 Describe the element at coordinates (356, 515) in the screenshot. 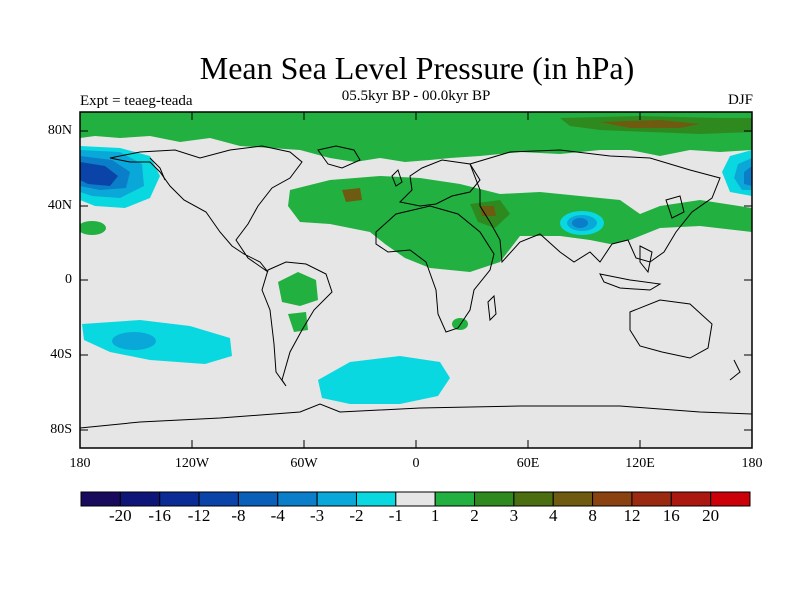

I see `colorbar-label: -2` at that location.